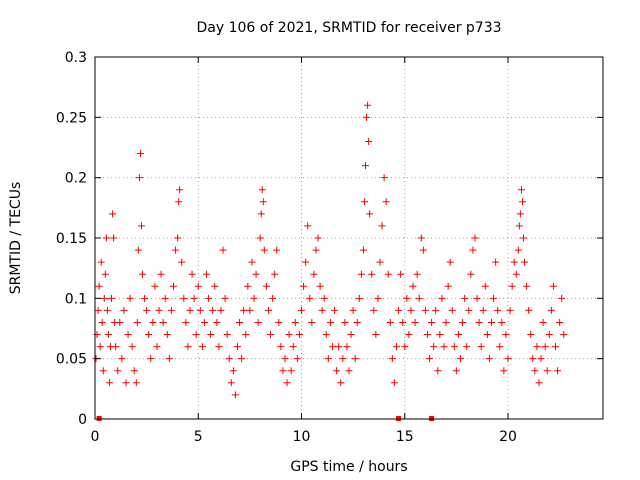  I want to click on y-tick-label: 0.3, so click(76, 58).